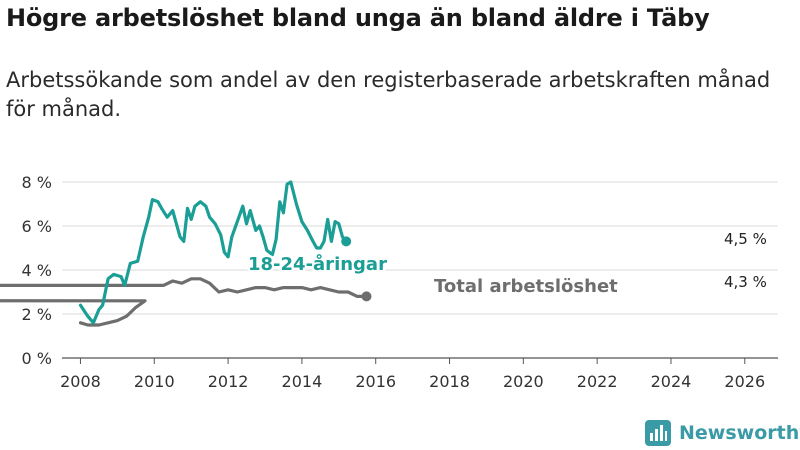 This screenshot has width=800, height=450. Describe the element at coordinates (745, 282) in the screenshot. I see `end-value-18-24: 4,3 %` at that location.